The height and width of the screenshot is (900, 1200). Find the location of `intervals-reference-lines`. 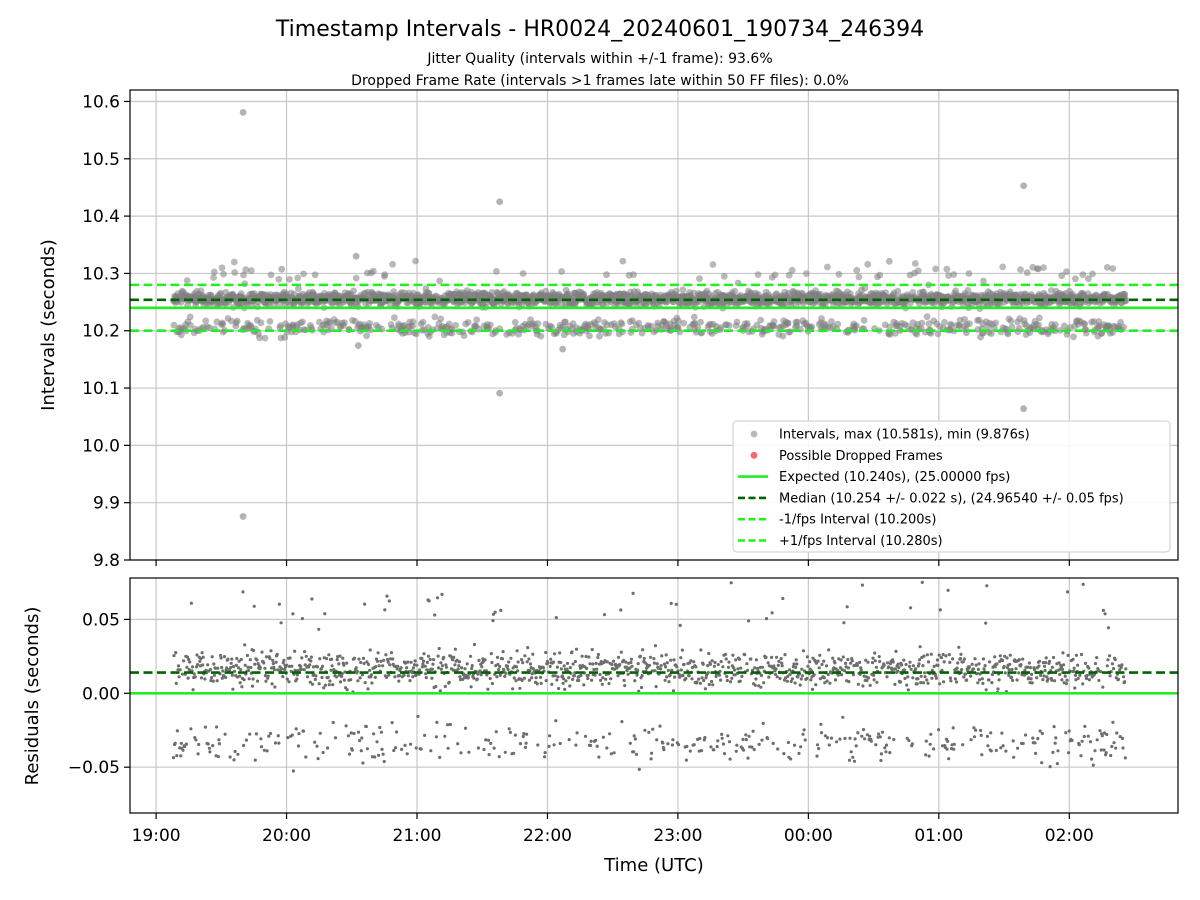

intervals-reference-lines is located at coordinates (654, 308).